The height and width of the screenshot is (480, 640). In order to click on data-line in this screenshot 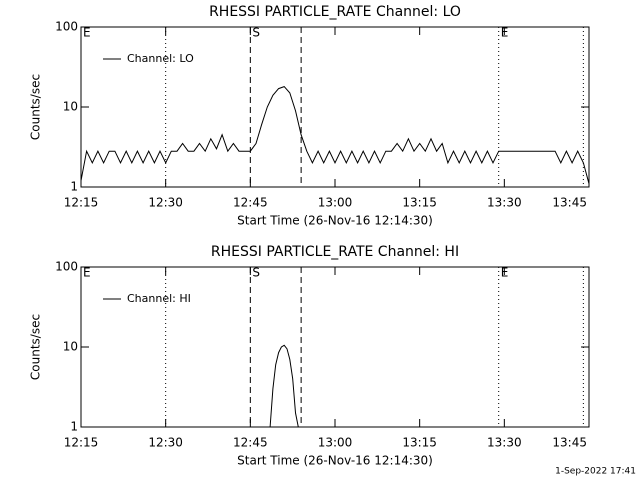, I will do `click(284, 385)`.